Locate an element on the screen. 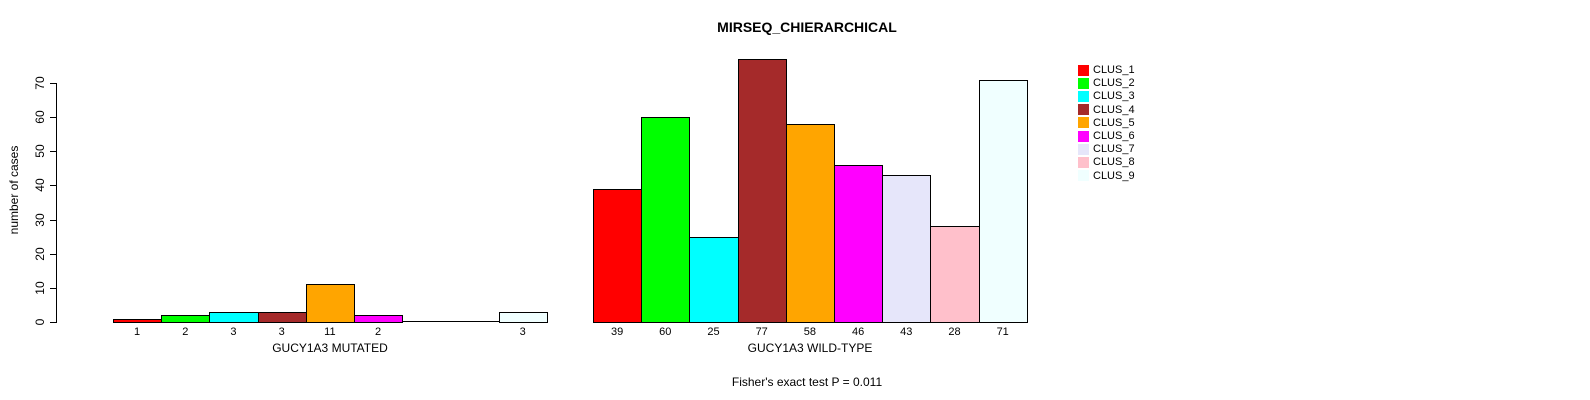  legend-label: CLUS_5 is located at coordinates (1114, 122).